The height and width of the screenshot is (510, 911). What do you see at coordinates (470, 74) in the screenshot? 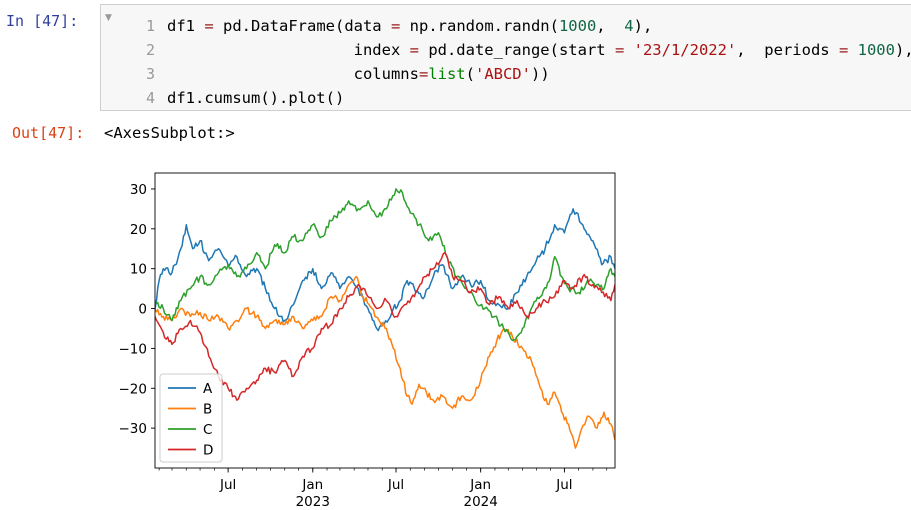
I see `code-token: (` at bounding box center [470, 74].